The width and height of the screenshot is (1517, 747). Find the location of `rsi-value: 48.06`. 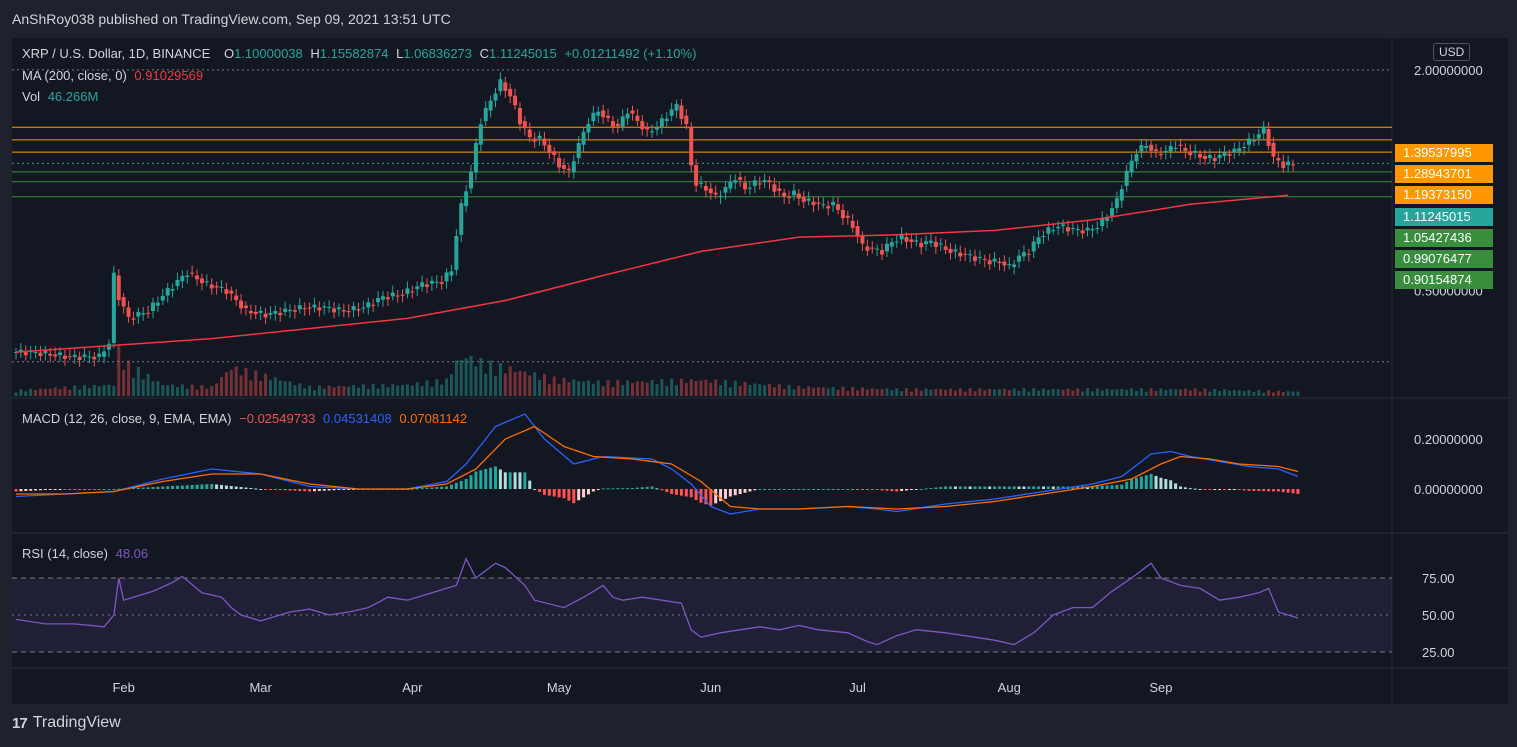

rsi-value: 48.06 is located at coordinates (132, 553).